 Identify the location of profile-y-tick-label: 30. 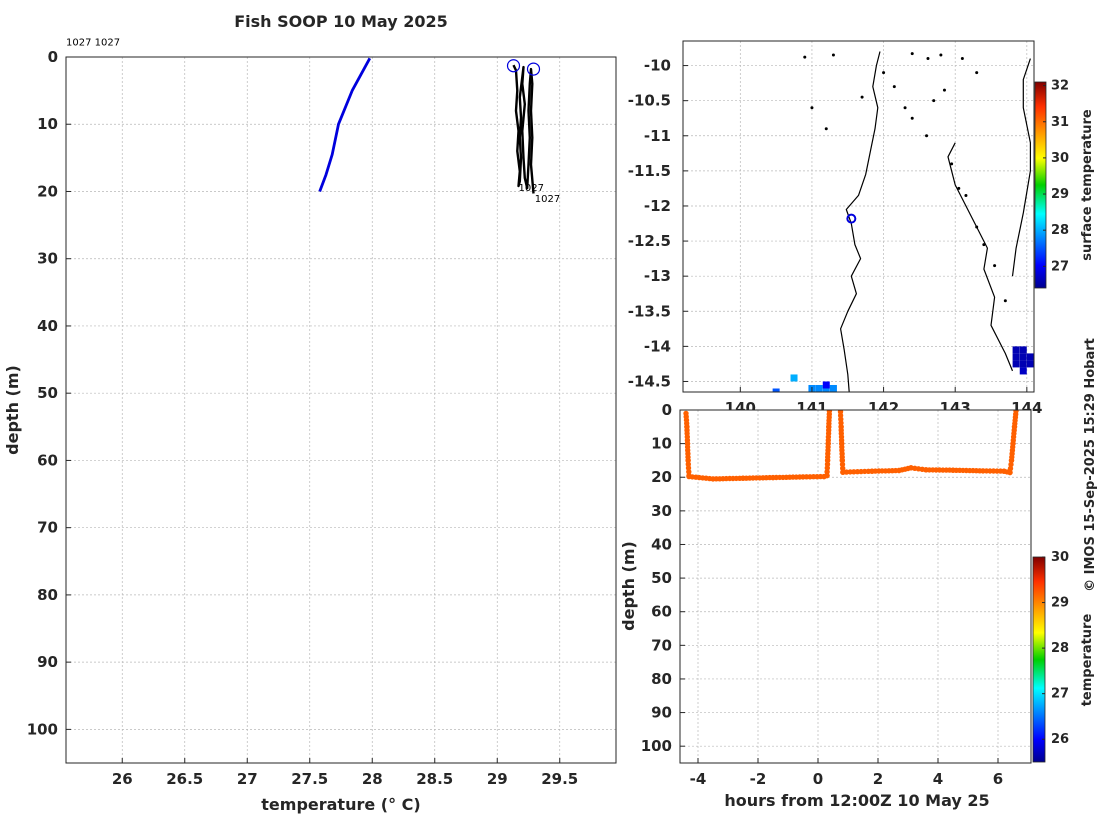
(47, 259).